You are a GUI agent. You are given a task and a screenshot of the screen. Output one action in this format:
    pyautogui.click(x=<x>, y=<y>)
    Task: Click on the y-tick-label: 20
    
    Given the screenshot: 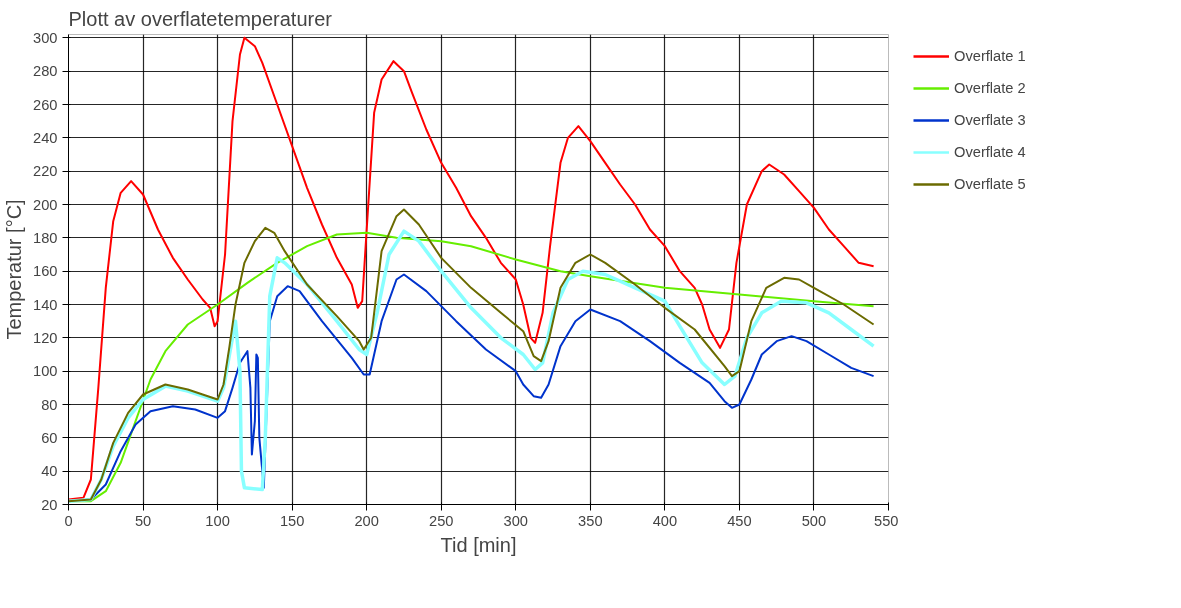 What is the action you would take?
    pyautogui.click(x=49, y=504)
    